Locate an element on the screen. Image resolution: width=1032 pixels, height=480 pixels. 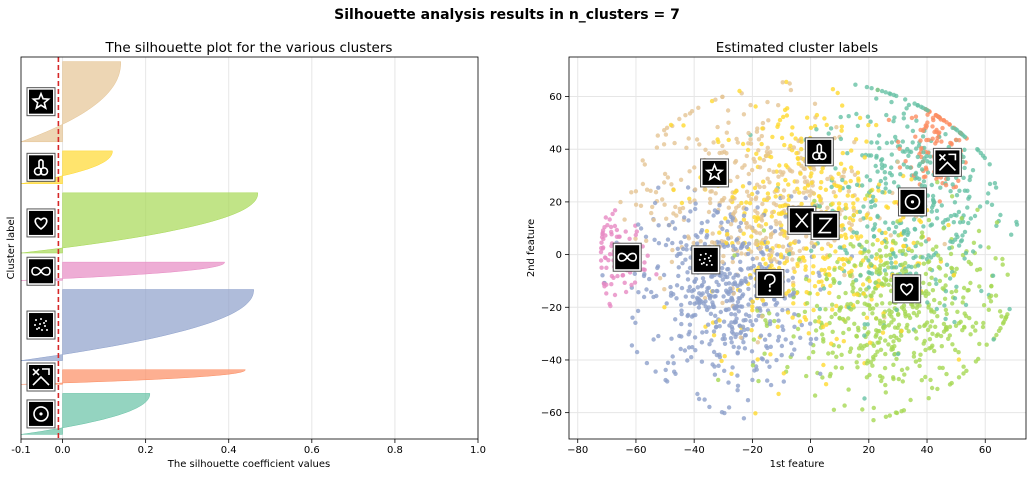
silhouette-x-tick-label: 0.4 is located at coordinates (229, 450).